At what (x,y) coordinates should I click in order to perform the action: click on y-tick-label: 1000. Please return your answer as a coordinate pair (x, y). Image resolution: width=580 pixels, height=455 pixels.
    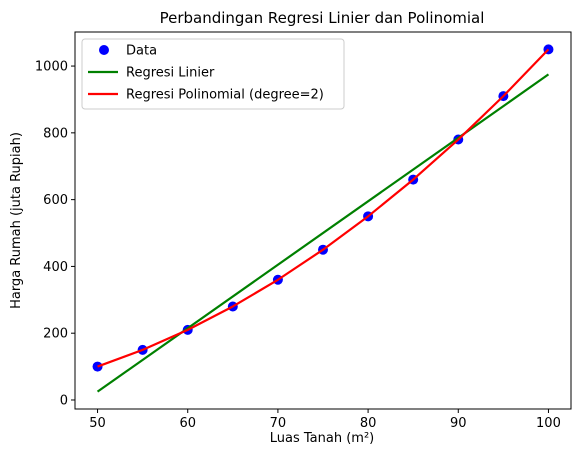
    Looking at the image, I should click on (51, 67).